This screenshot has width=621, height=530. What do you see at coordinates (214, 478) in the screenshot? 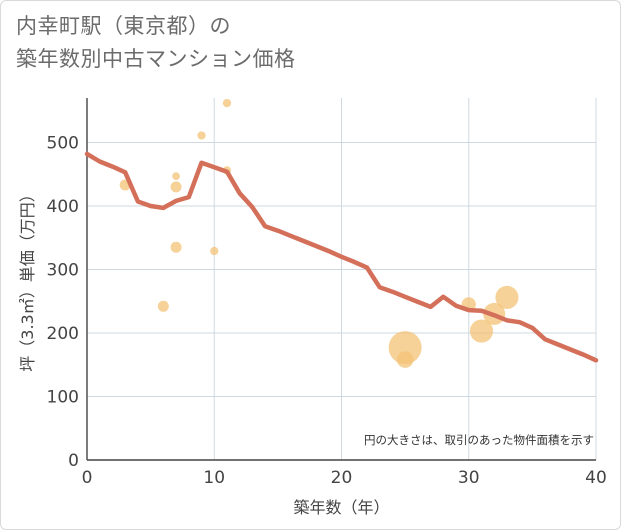
I see `x-tick-label: 10` at bounding box center [214, 478].